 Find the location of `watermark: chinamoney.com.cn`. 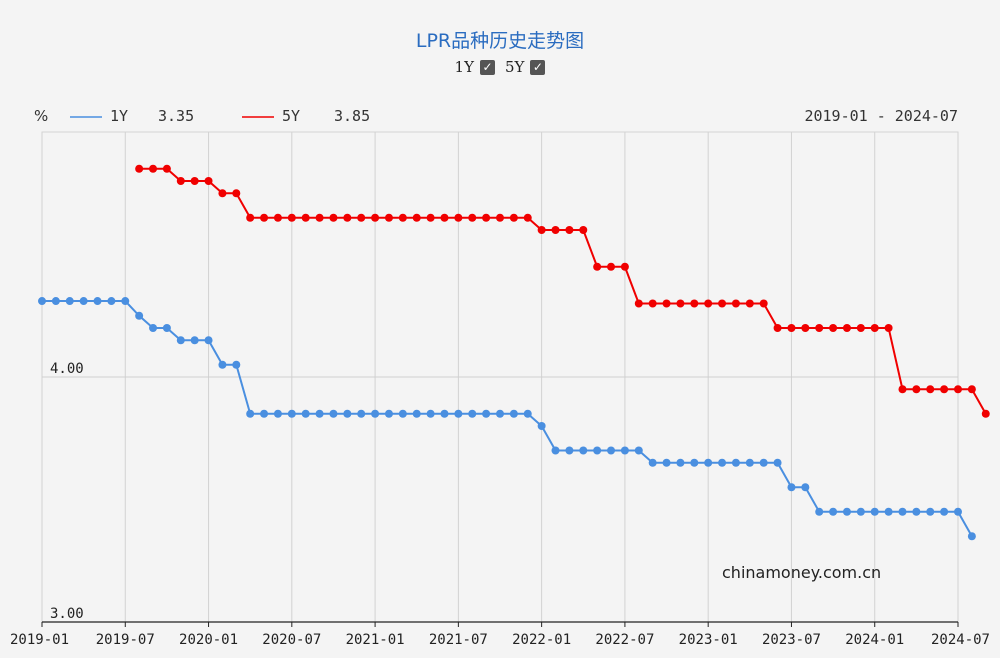

watermark: chinamoney.com.cn is located at coordinates (802, 572).